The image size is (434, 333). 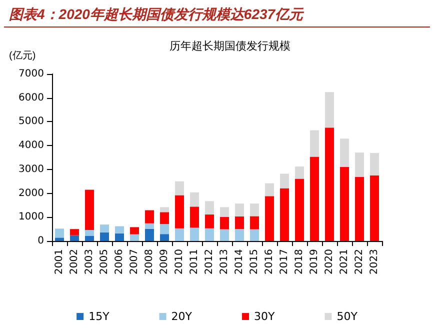 I want to click on x-tick-label: 2002, so click(x=74, y=261).